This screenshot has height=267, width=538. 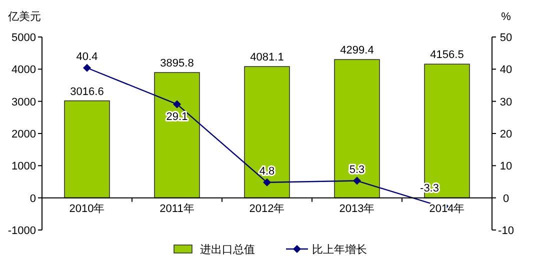 I want to click on y2-tick-label: 20, so click(x=506, y=134).